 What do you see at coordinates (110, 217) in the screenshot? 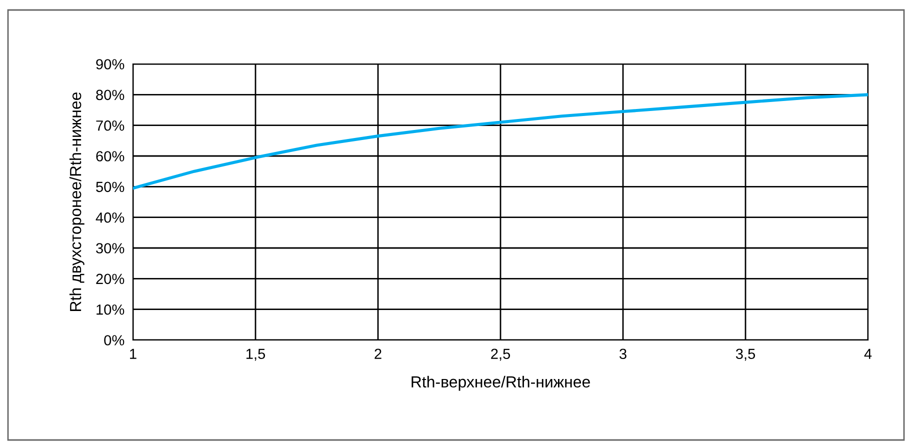
I see `y-tick-label: 40%` at bounding box center [110, 217].